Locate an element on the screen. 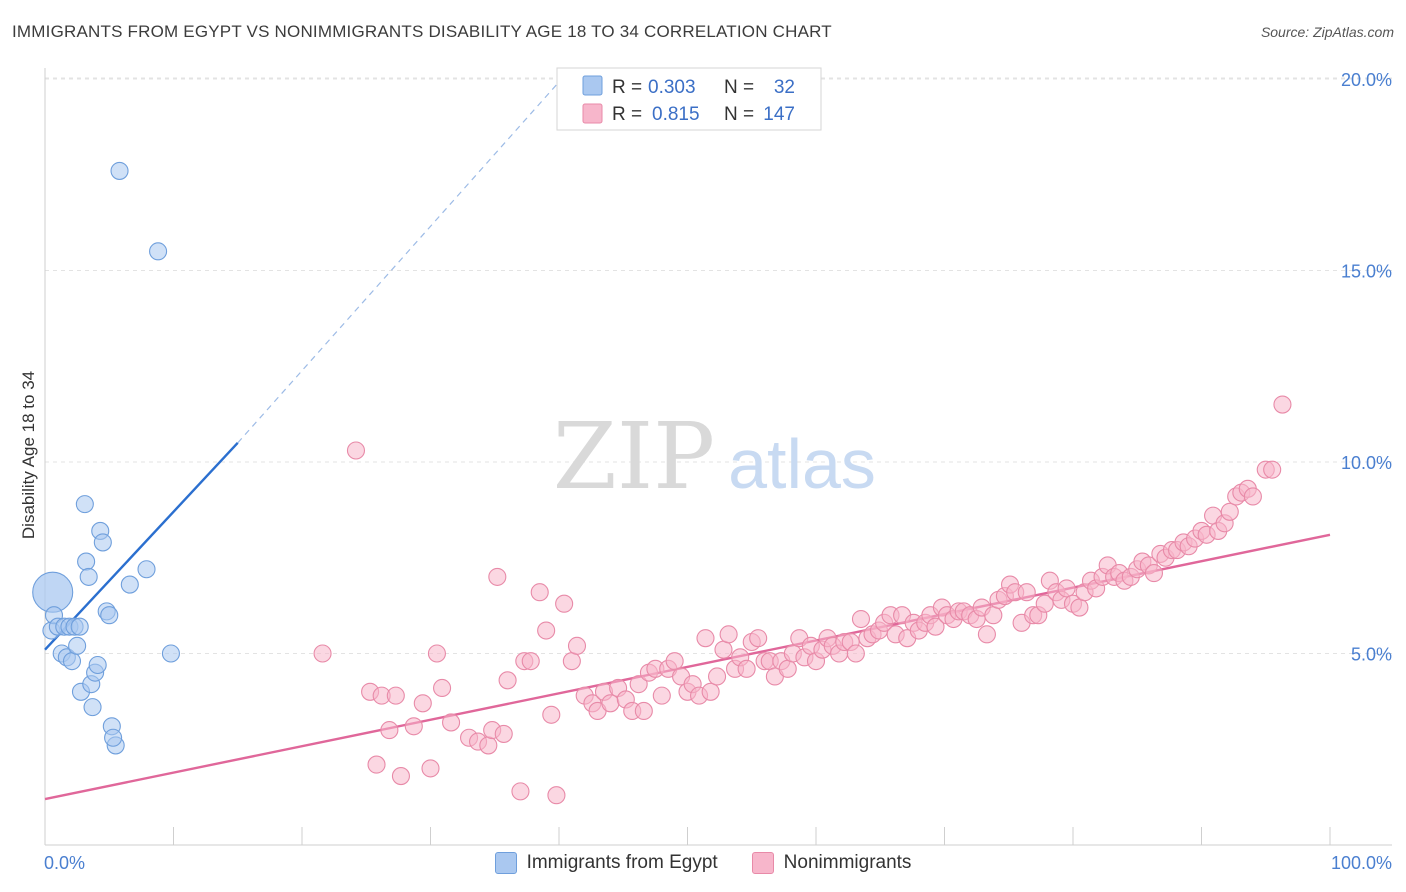 Image resolution: width=1406 pixels, height=892 pixels. watermark-zip: ZIP is located at coordinates (634, 456).